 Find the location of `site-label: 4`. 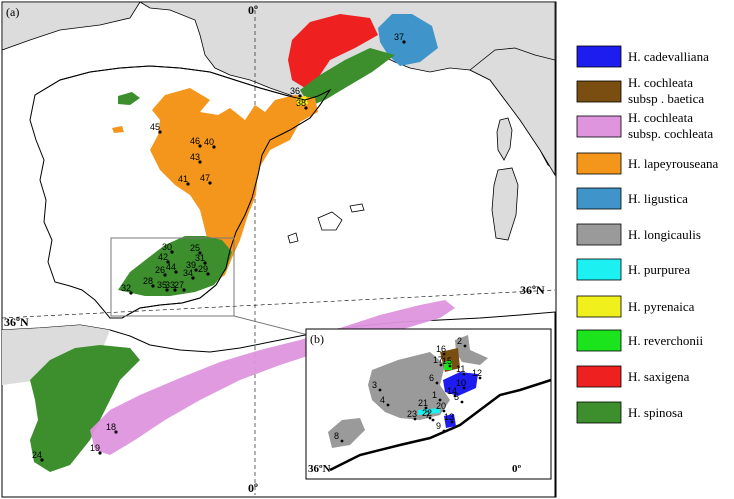

site-label: 4 is located at coordinates (382, 400).